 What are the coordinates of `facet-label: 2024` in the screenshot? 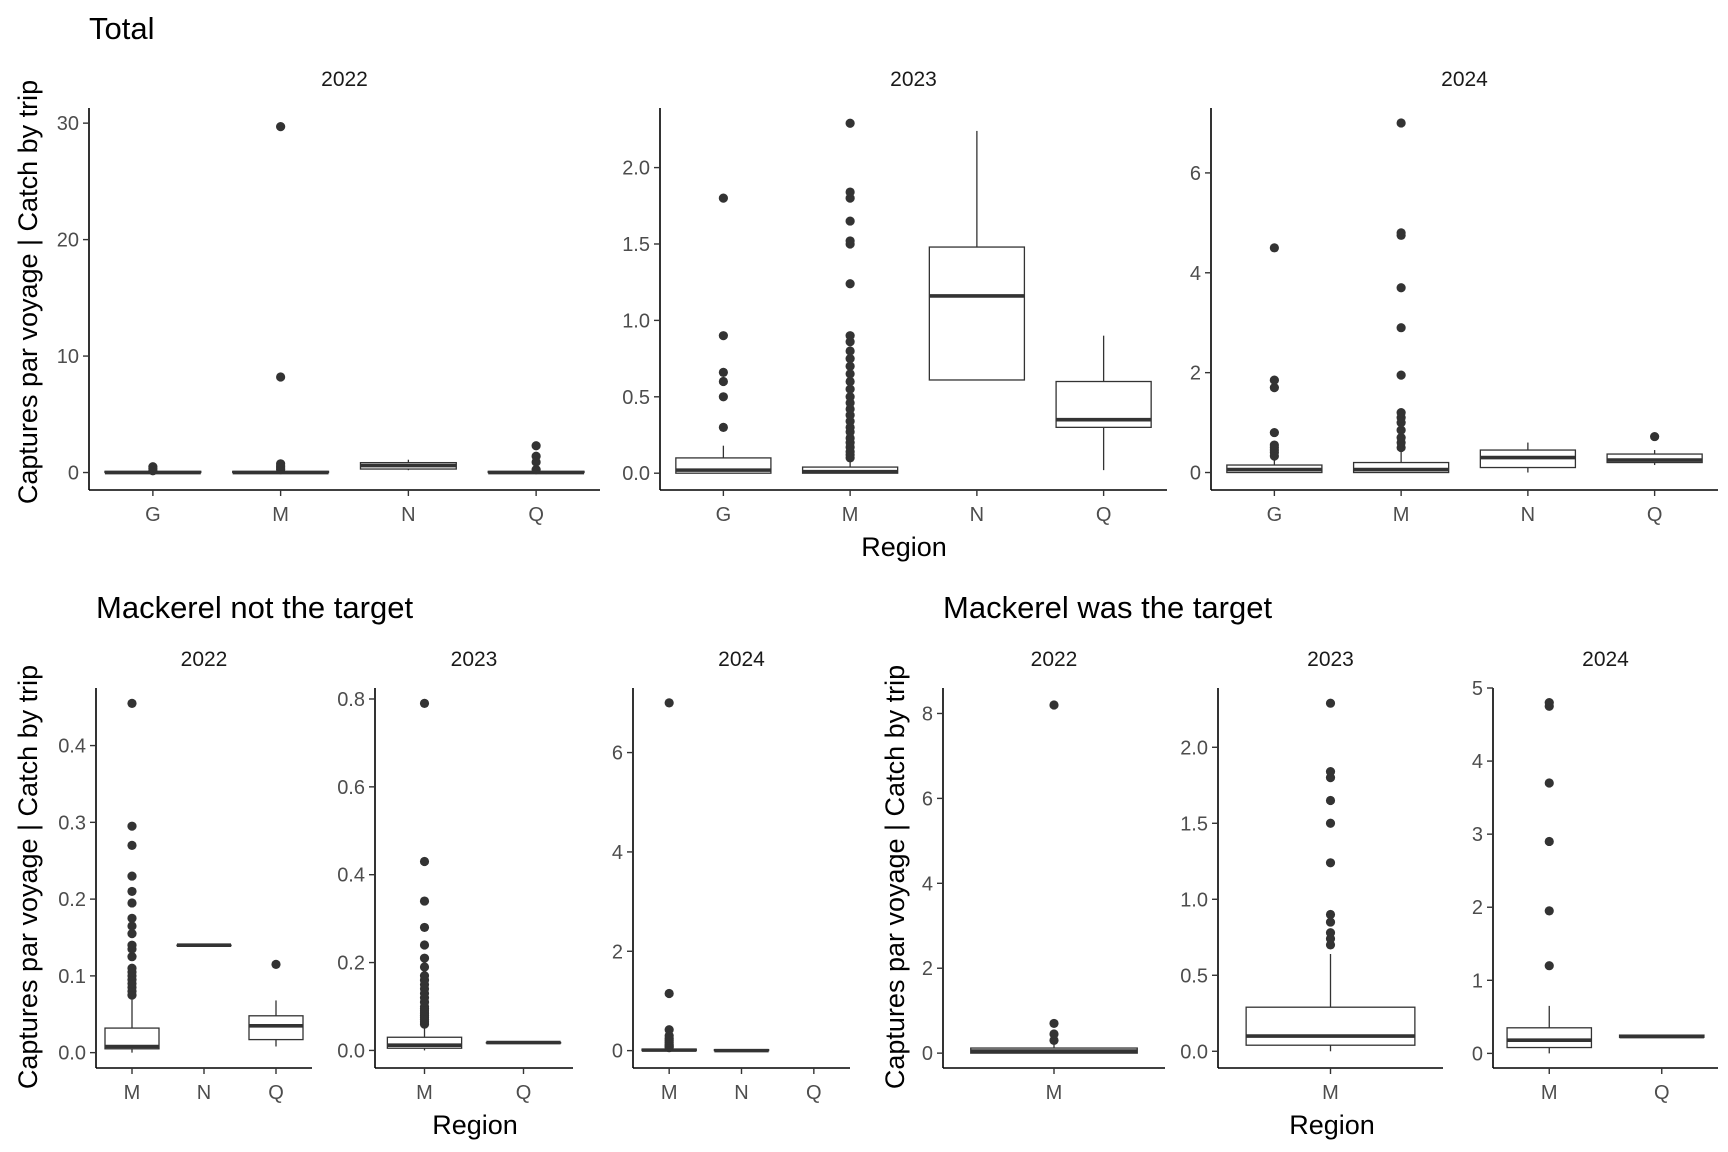 It's located at (1605, 659).